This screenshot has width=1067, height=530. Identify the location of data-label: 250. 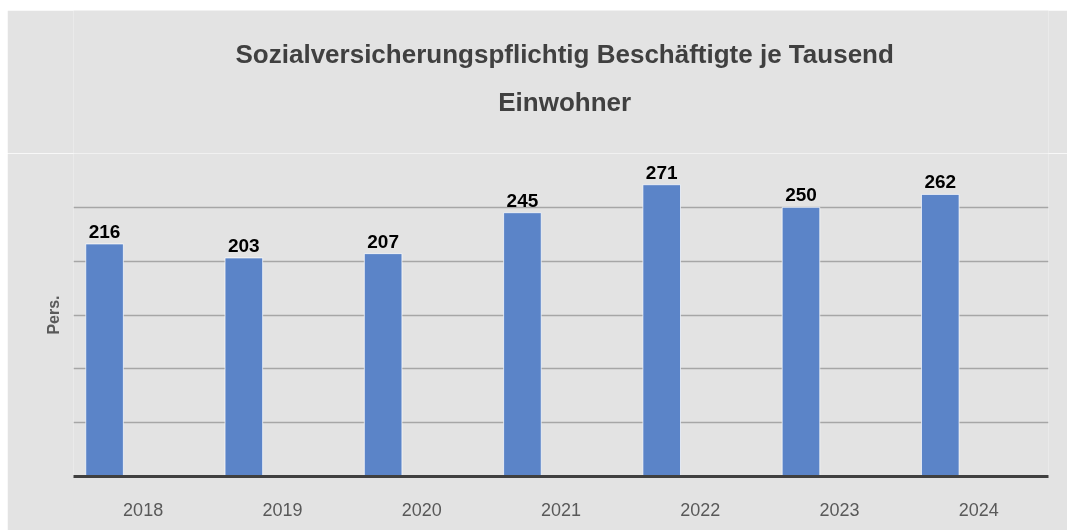
(801, 195).